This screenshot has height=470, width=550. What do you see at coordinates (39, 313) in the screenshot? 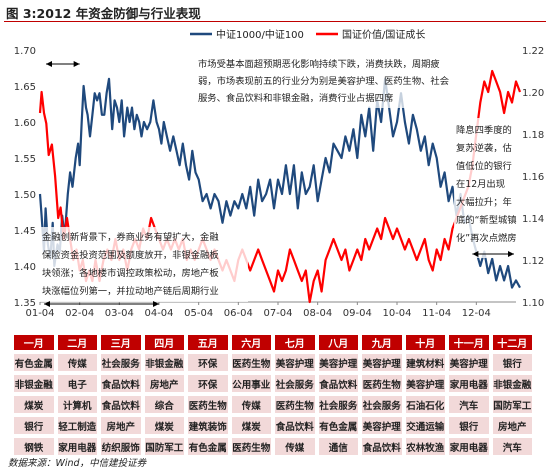
I see `x-tick-label: 01-04` at bounding box center [39, 313].